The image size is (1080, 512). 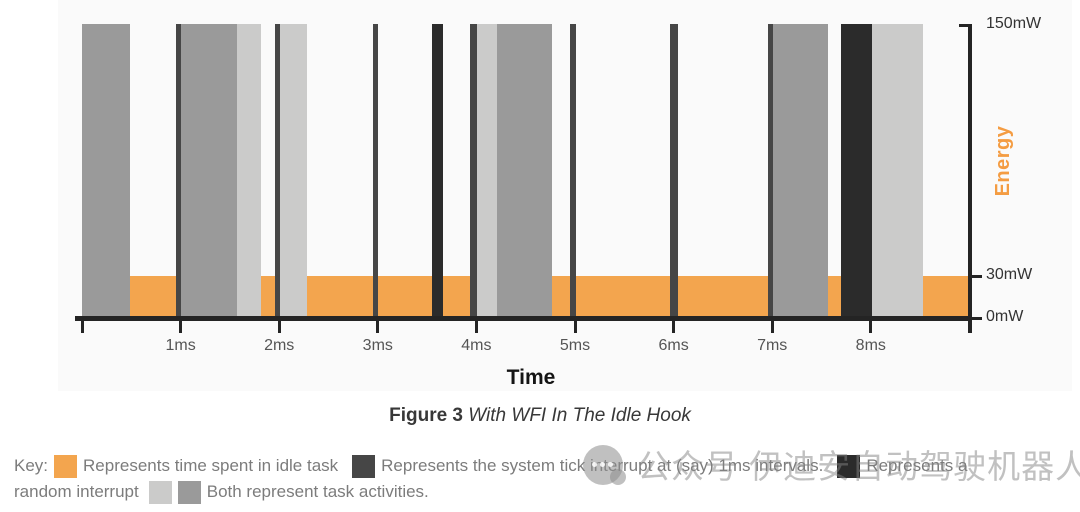 I want to click on x-tick-label: 8ms, so click(x=870, y=345).